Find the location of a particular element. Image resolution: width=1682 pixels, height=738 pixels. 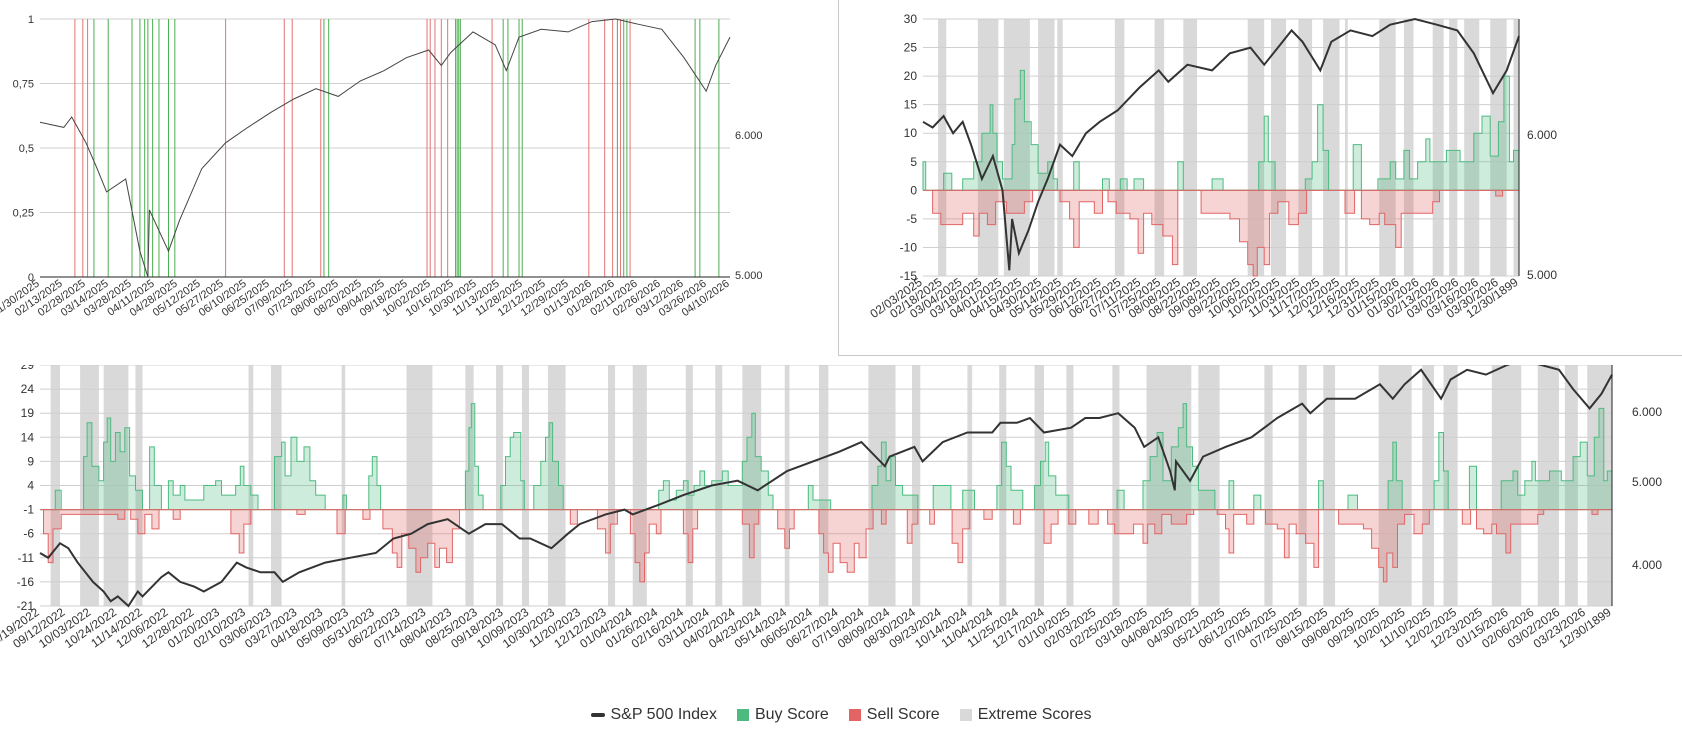

legend-item-sp500: S&P 500 Index is located at coordinates (653, 715).